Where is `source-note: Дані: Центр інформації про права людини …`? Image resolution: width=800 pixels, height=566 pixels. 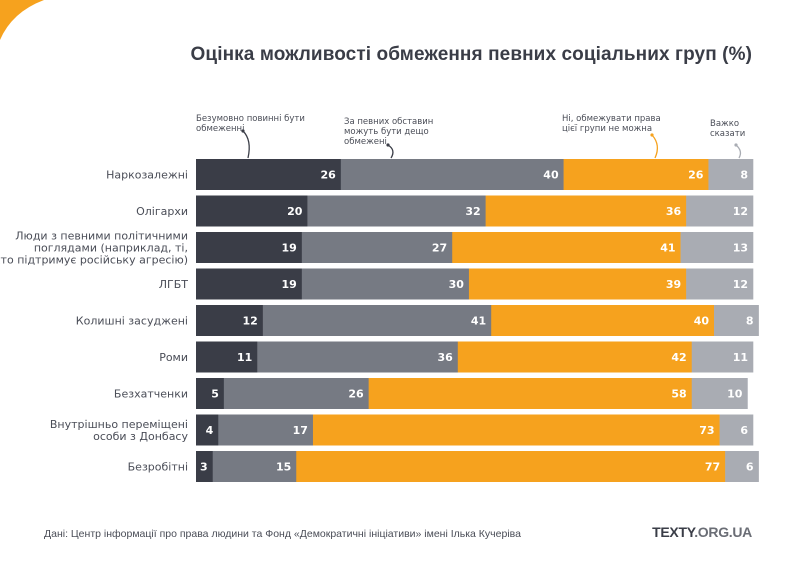 source-note: Дані: Центр інформації про права людини … is located at coordinates (282, 534).